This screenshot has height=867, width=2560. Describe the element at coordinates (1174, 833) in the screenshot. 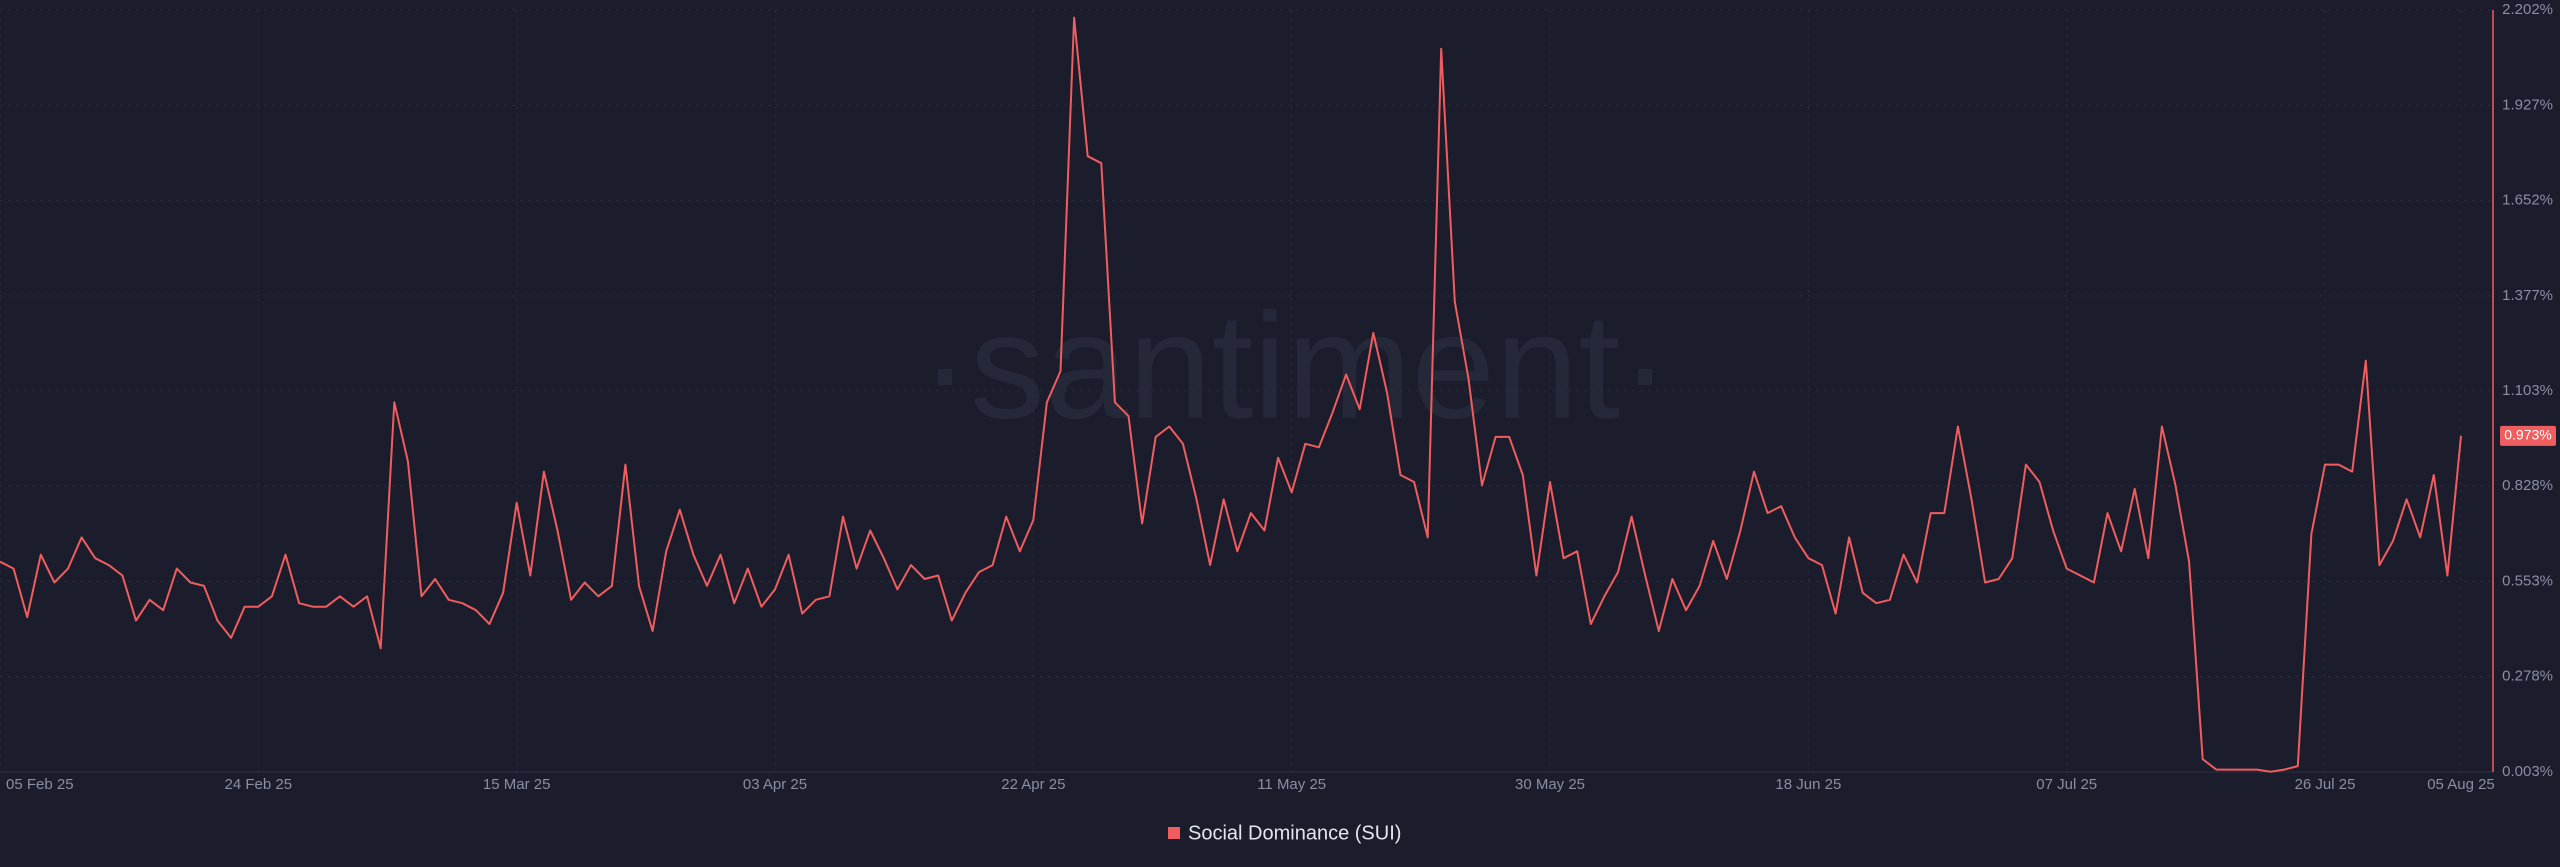

I see `legend-swatch` at that location.